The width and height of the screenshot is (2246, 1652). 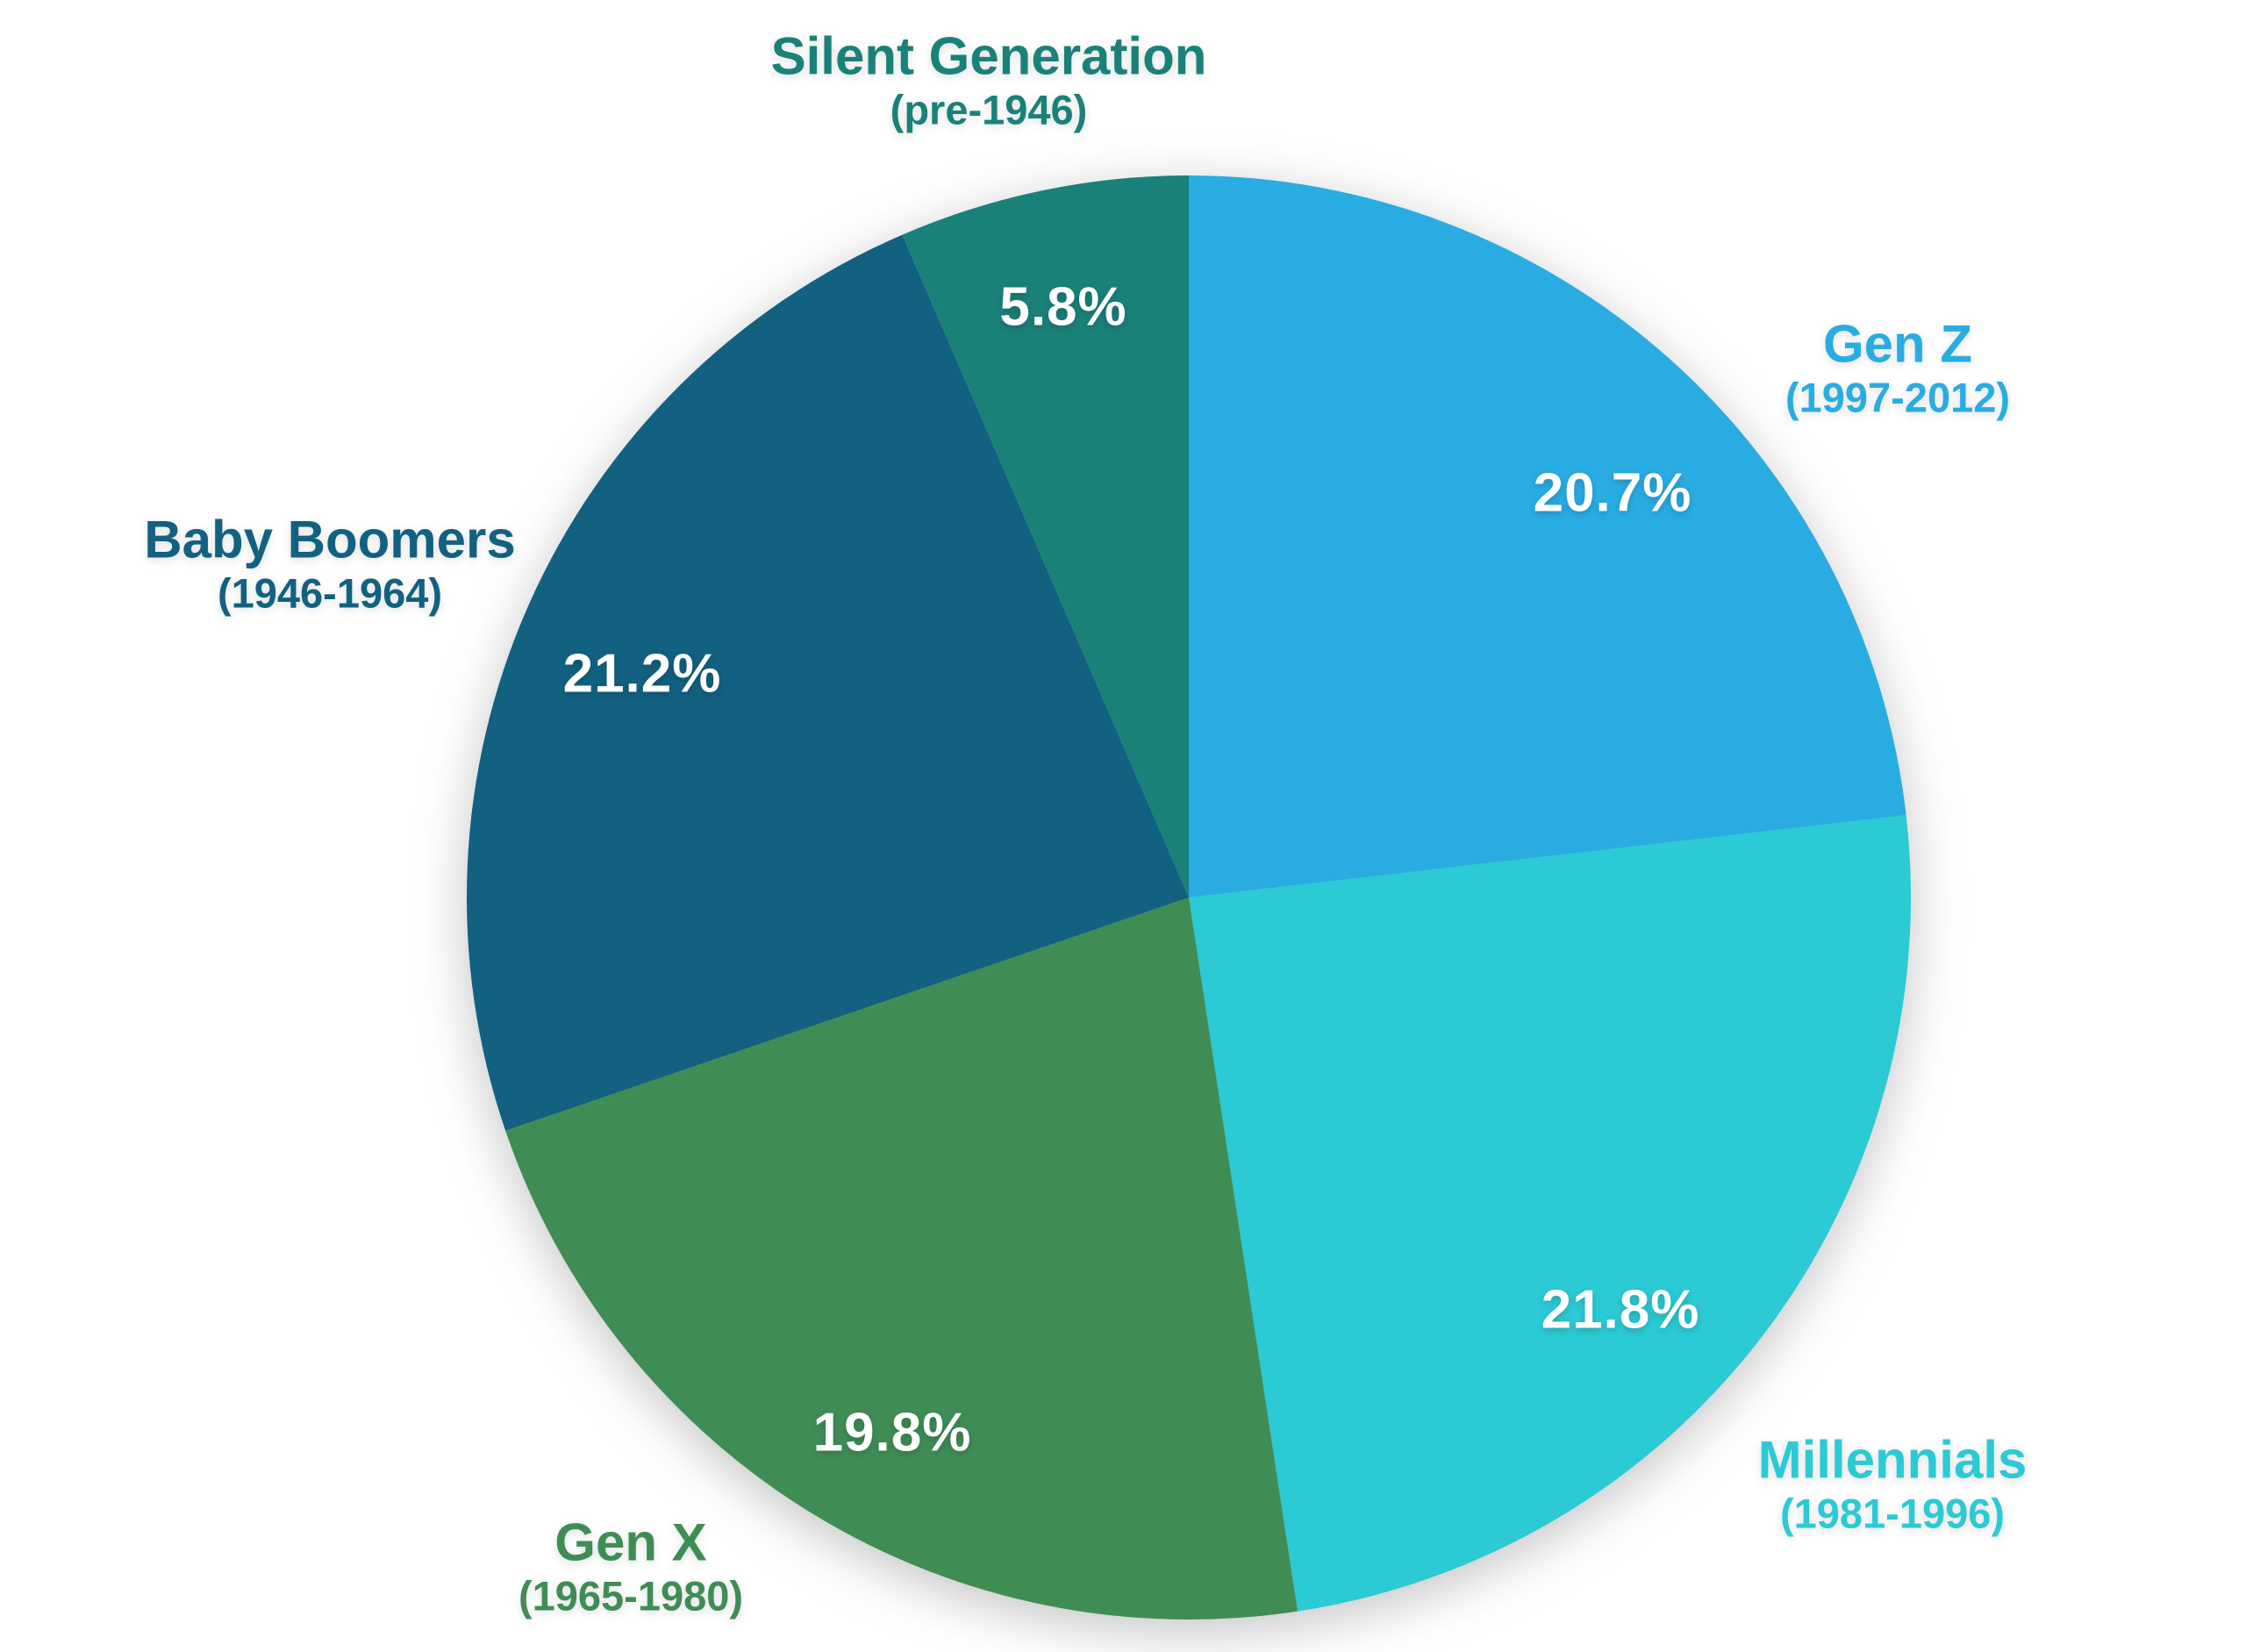 I want to click on slice-label-title: Gen X, so click(x=630, y=1543).